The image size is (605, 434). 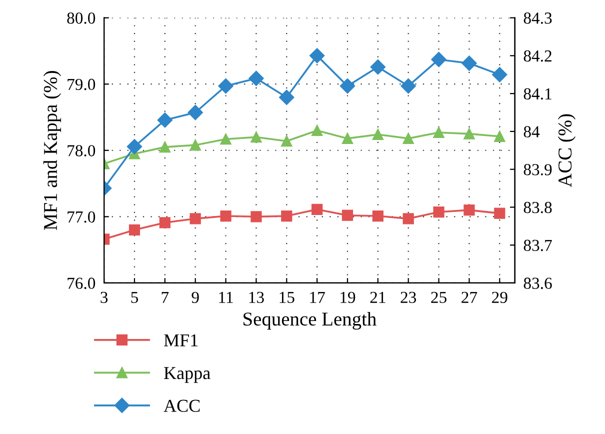 I want to click on x-axis-title: Sequence Length, so click(x=310, y=321).